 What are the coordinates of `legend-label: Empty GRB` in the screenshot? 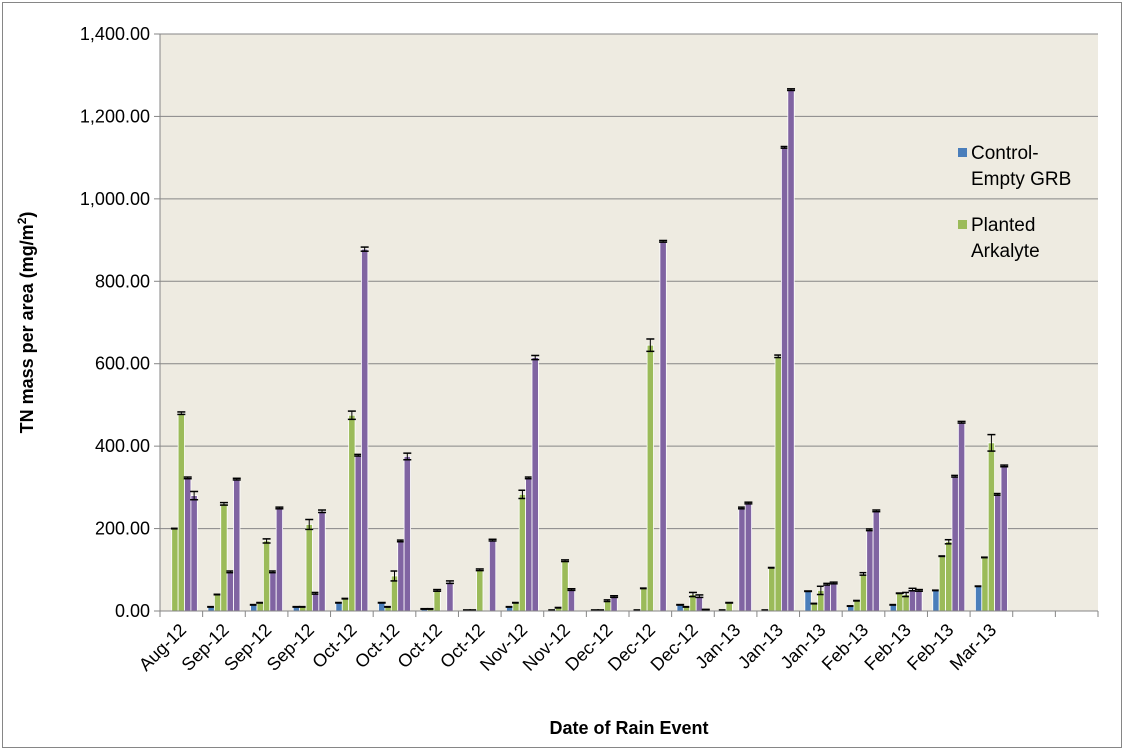 It's located at (1021, 179).